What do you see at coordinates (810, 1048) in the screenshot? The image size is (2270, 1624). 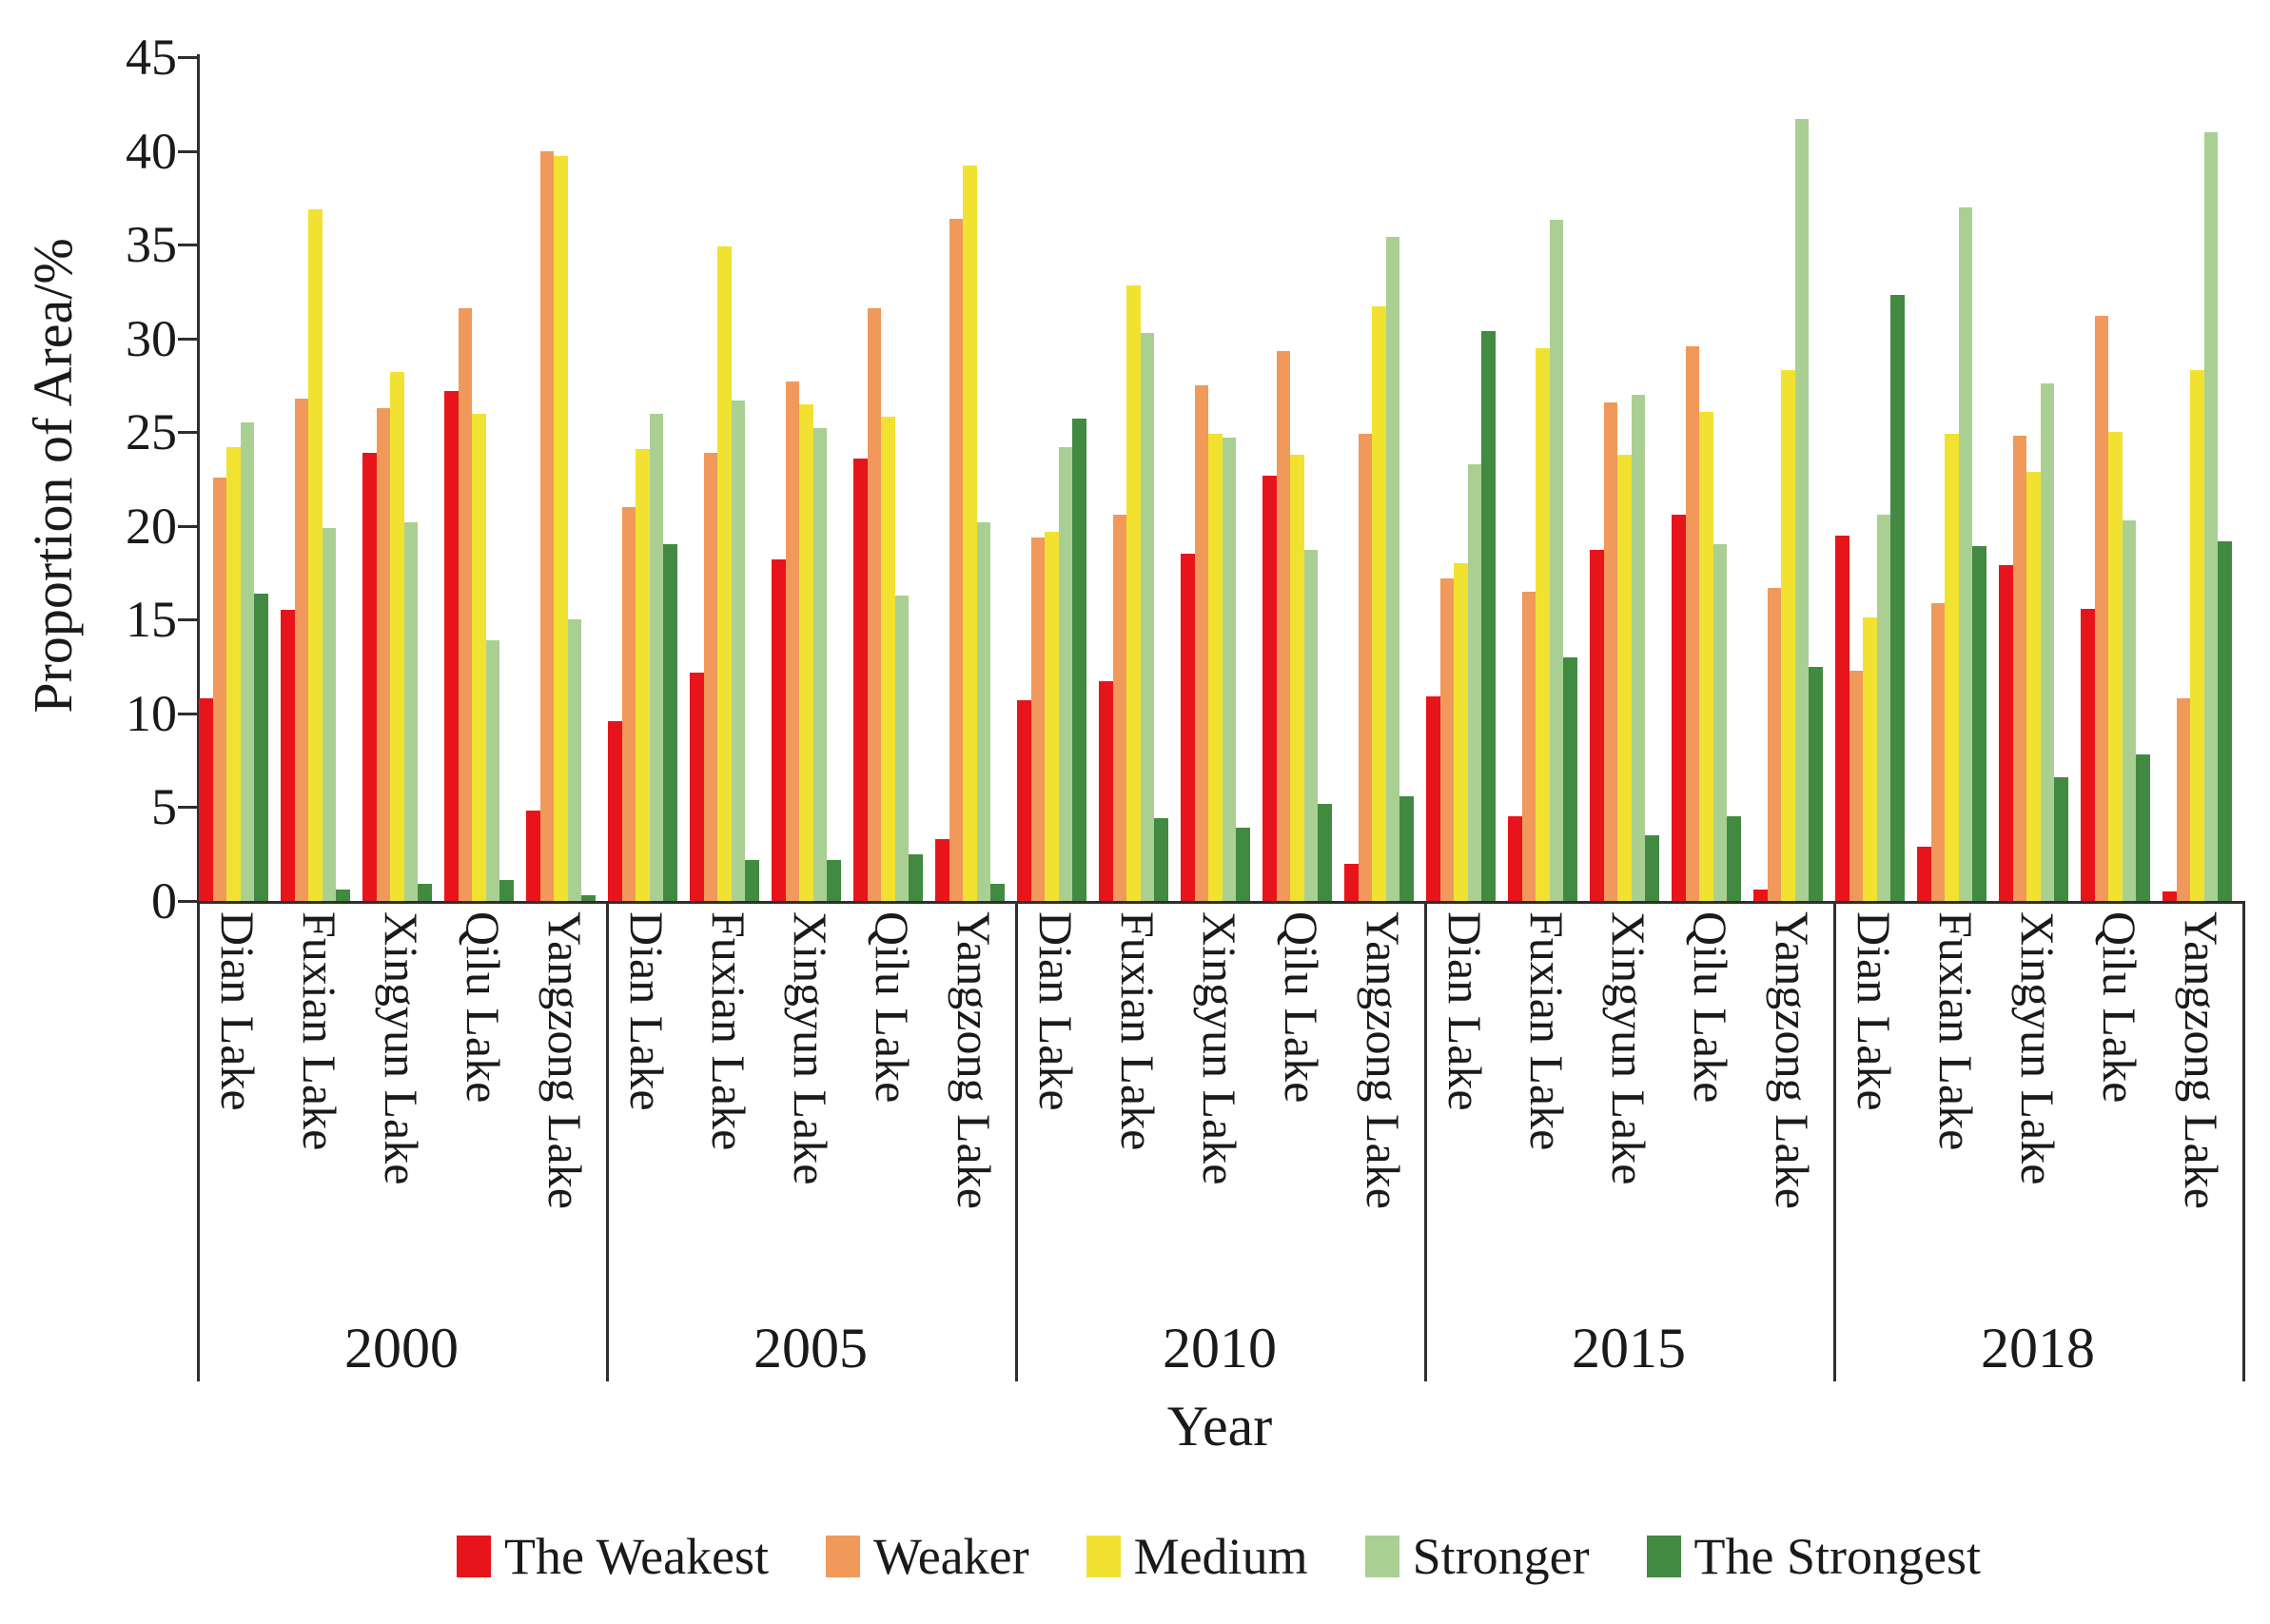 I see `x-lake-label-2005-xingyun-lake: Xingyun Lake` at bounding box center [810, 1048].